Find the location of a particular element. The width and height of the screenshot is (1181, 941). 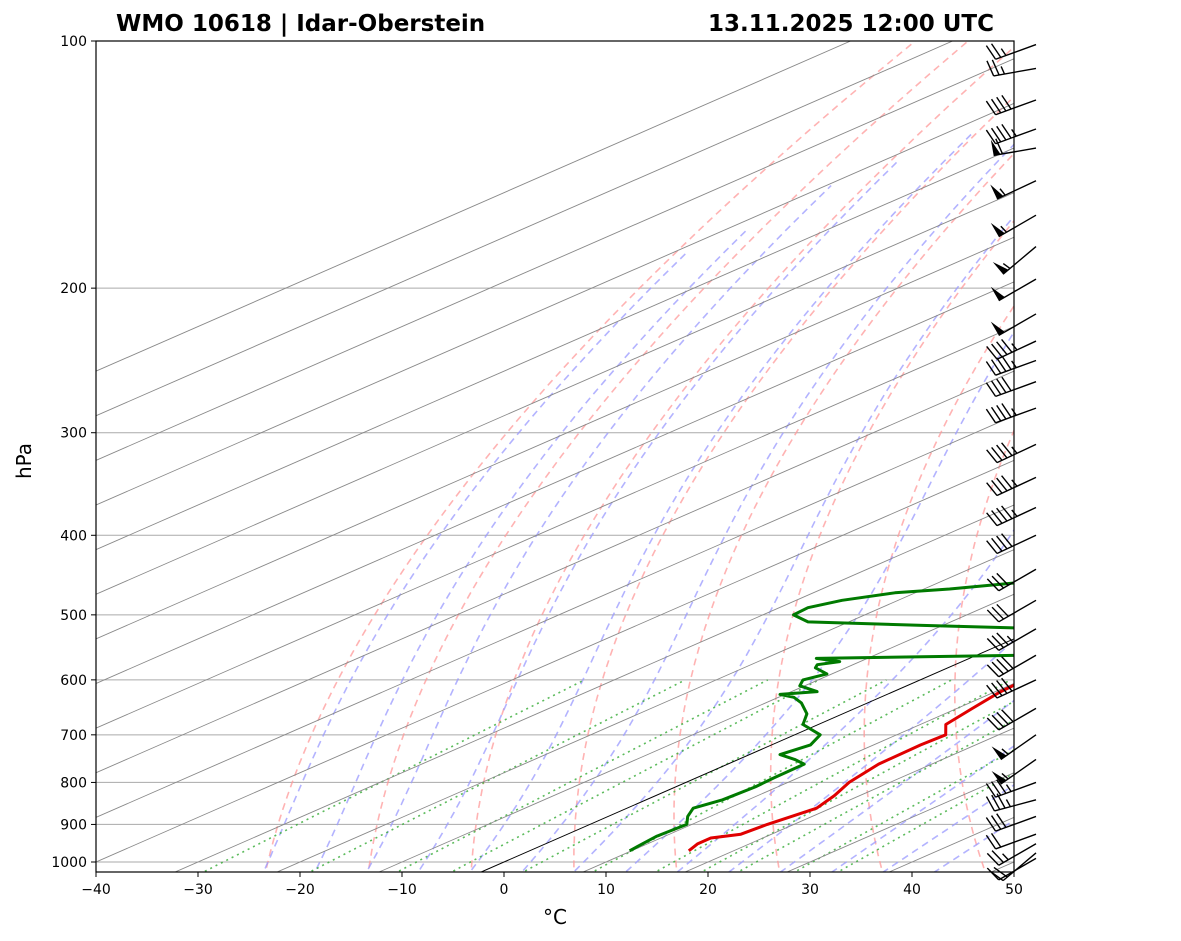

y-tick-label: 100 is located at coordinates (73, 42).